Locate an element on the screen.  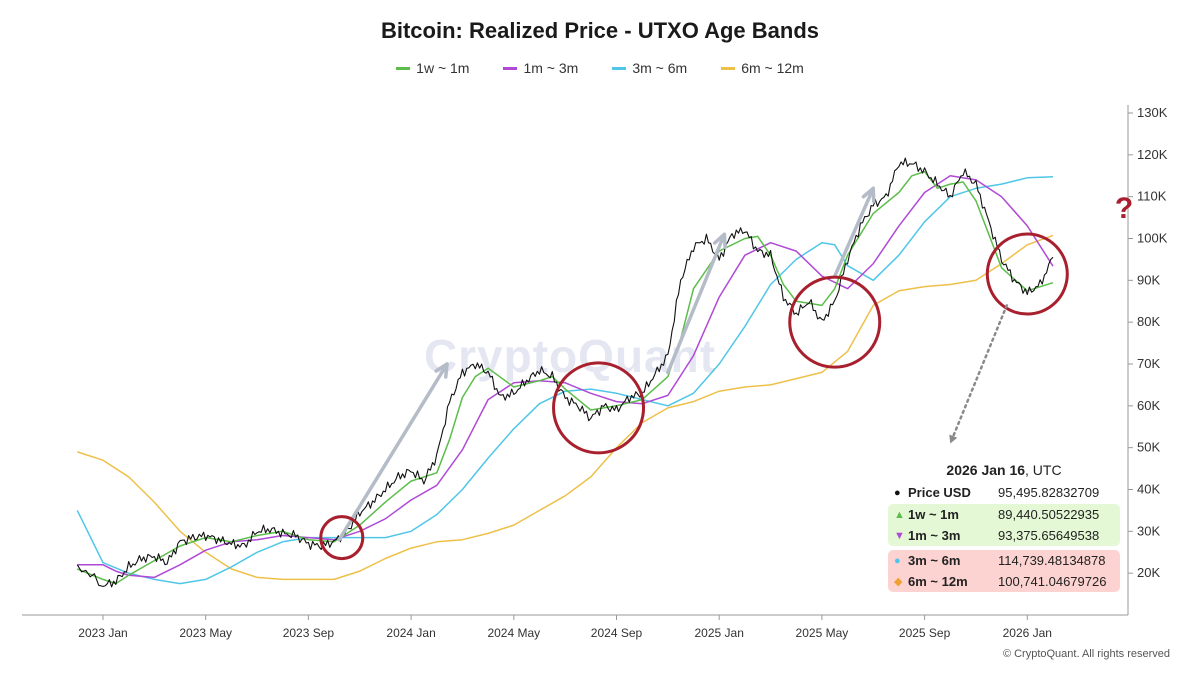
tooltip-series-value: 114,739.48134878 is located at coordinates (1052, 560).